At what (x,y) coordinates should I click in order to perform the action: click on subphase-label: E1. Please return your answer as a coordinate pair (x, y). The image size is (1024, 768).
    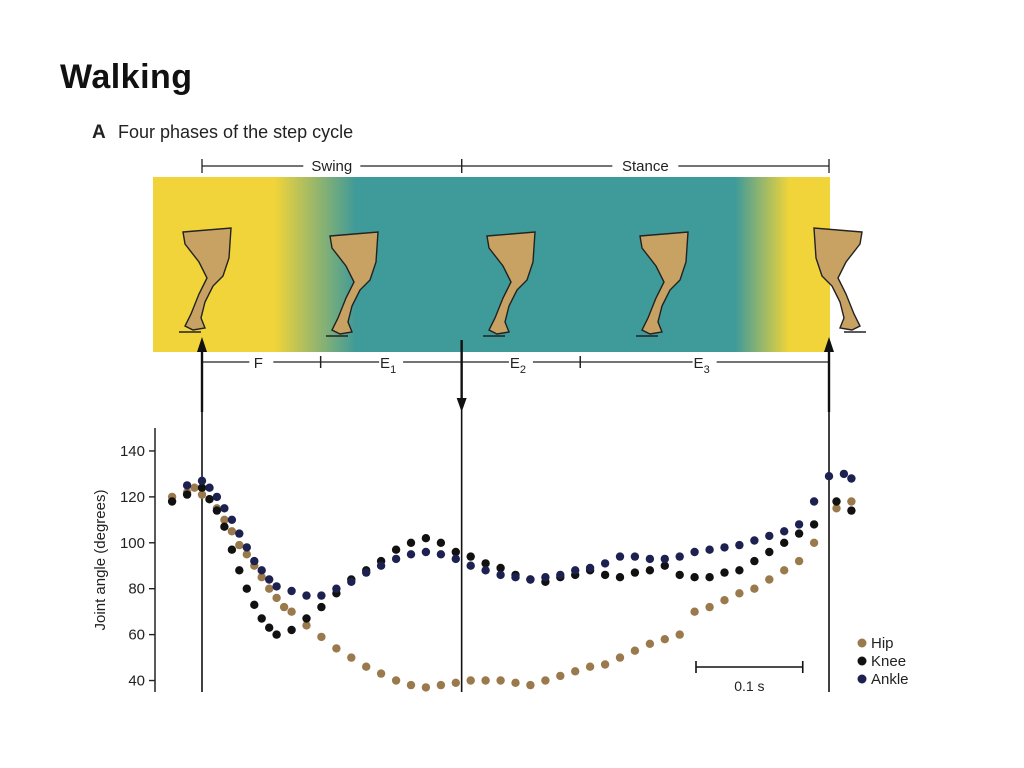
    Looking at the image, I should click on (388, 365).